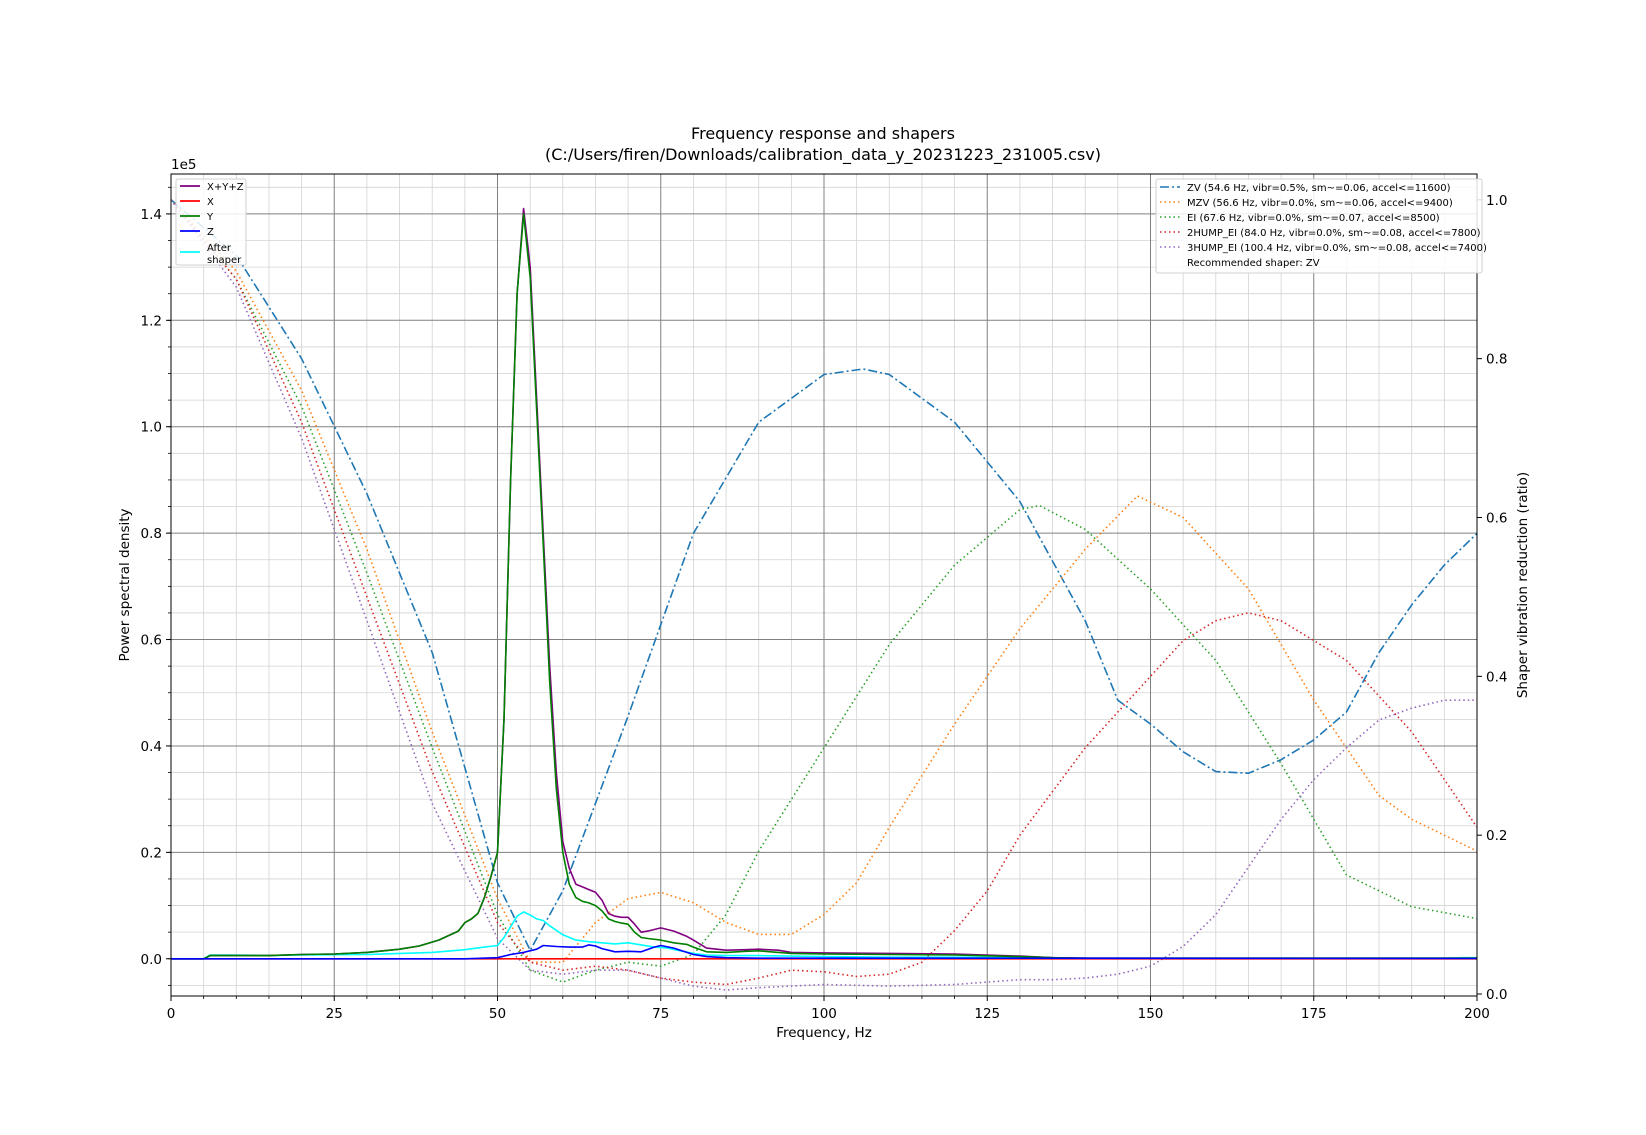 The width and height of the screenshot is (1646, 1135). What do you see at coordinates (210, 217) in the screenshot?
I see `psd-legend-y: Y` at bounding box center [210, 217].